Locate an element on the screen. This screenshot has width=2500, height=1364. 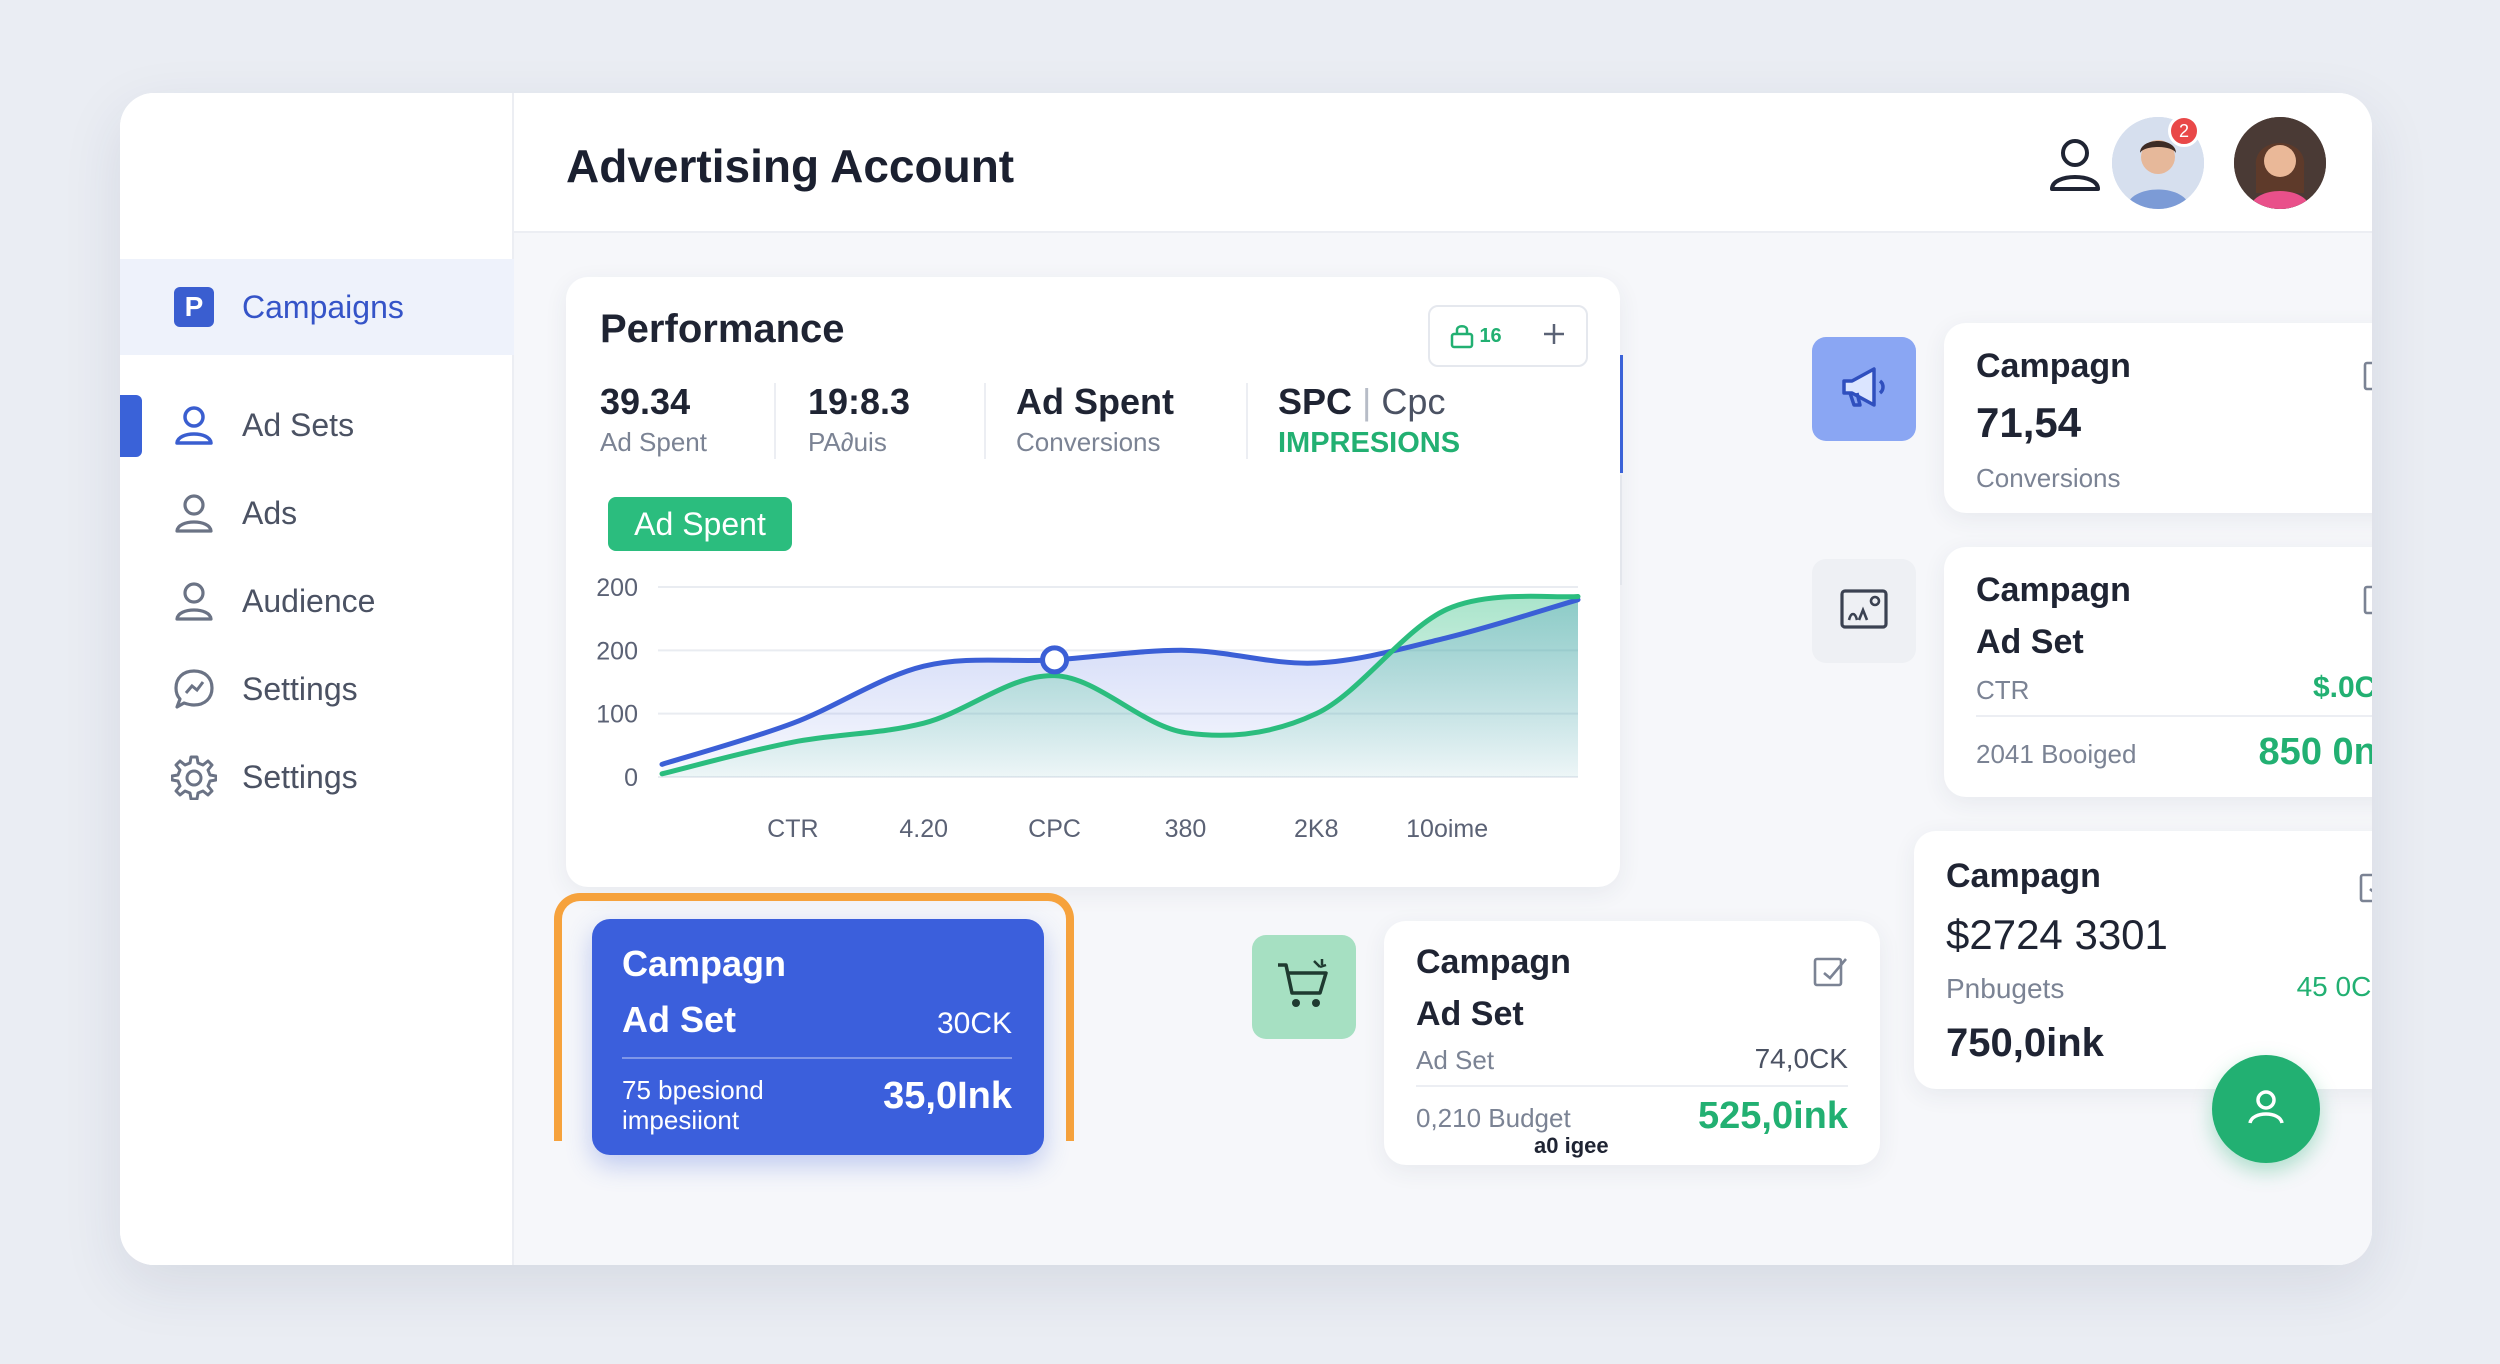
row-label: Ad Set is located at coordinates (1455, 1060).